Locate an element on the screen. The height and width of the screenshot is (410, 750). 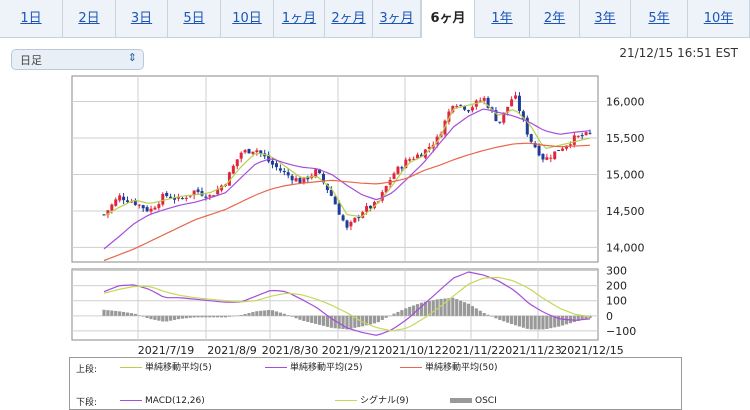
tab-3: 3日 is located at coordinates (142, 19).